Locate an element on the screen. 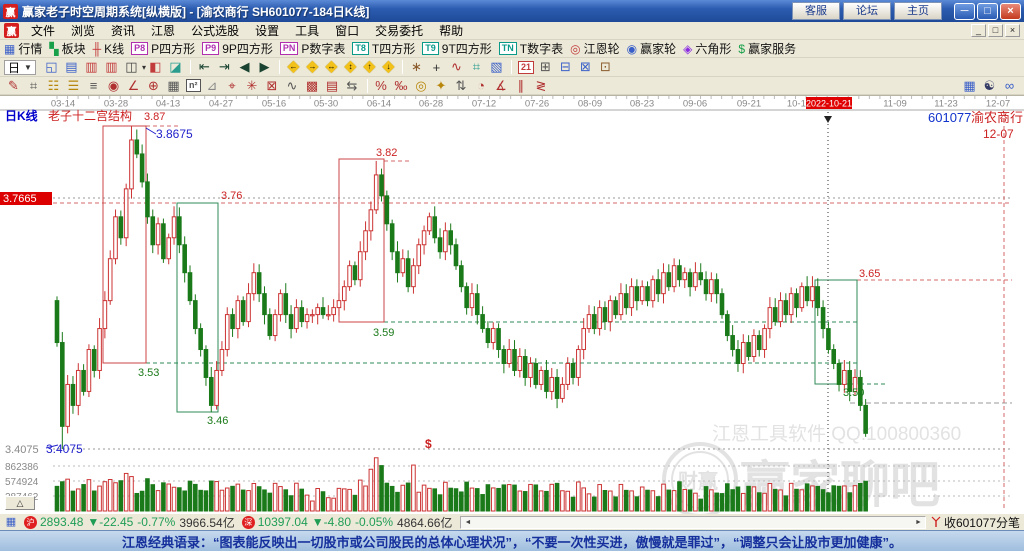  chart-scrollbar: ◄ ► is located at coordinates (693, 522).